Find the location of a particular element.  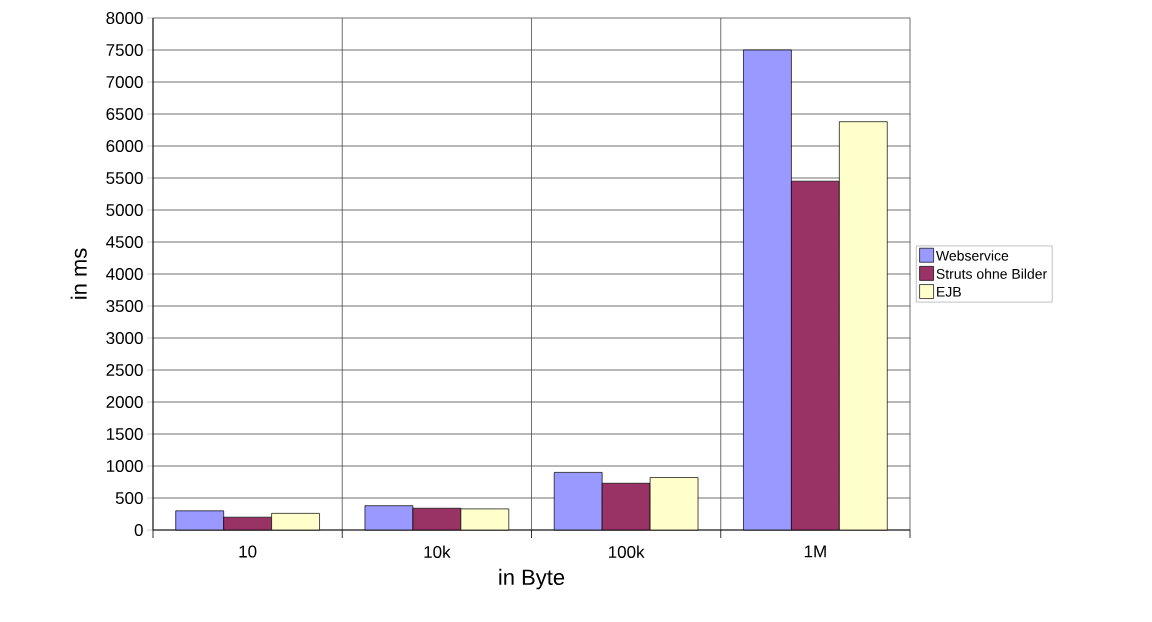

y-tick-label: 1500 is located at coordinates (124, 434).